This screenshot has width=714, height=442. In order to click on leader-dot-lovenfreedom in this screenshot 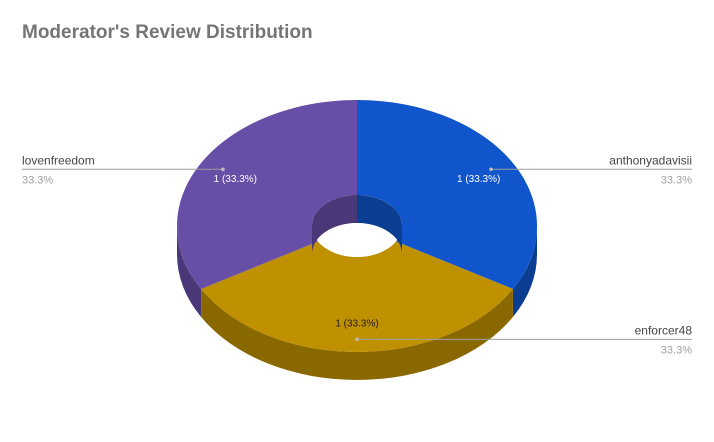, I will do `click(223, 169)`.